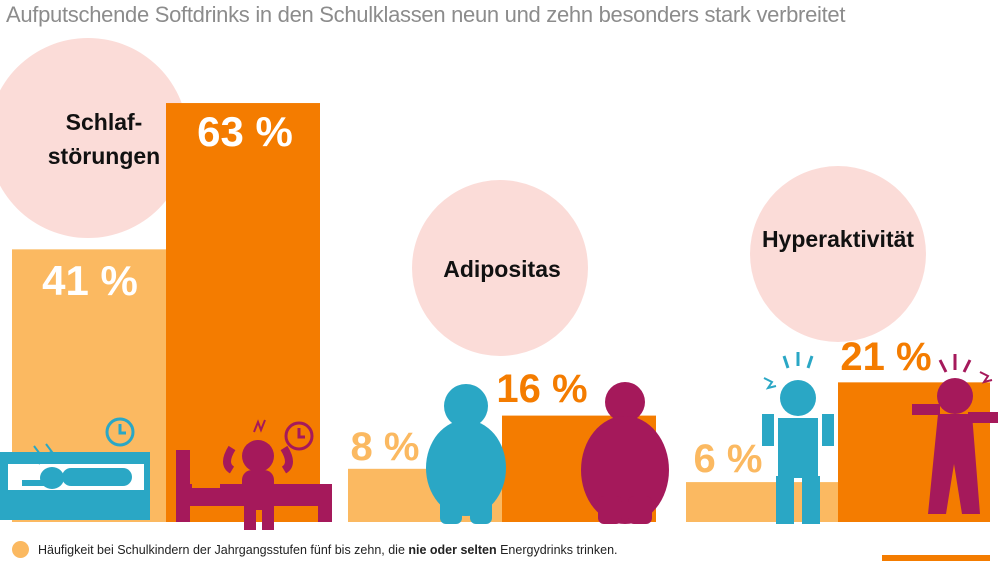 The width and height of the screenshot is (1000, 562). What do you see at coordinates (245, 131) in the screenshot?
I see `value-label-schlaf-dark: 63 %` at bounding box center [245, 131].